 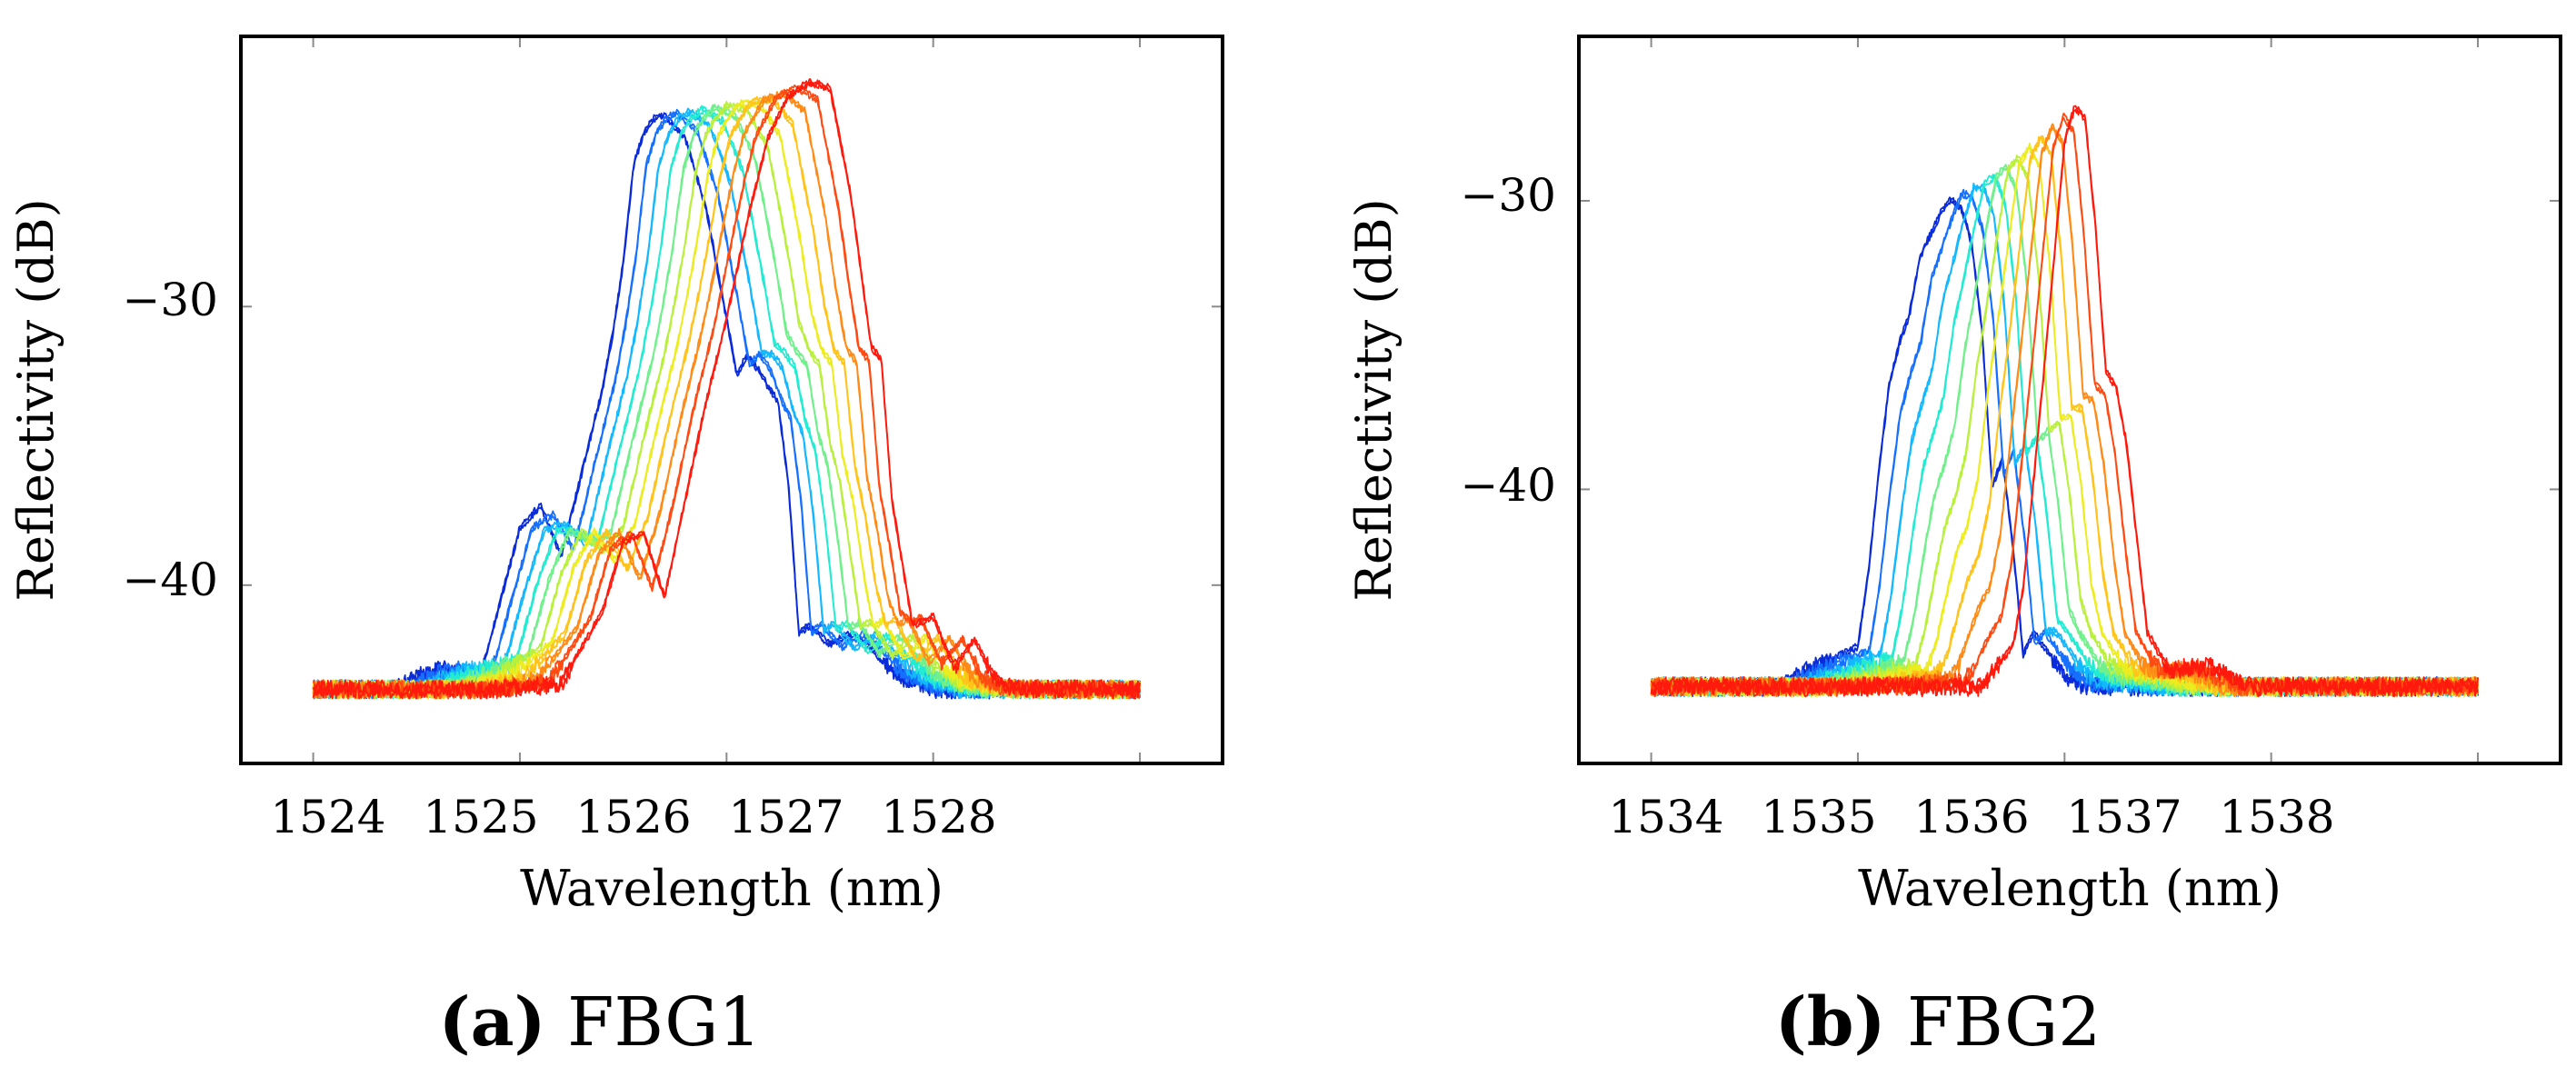 What do you see at coordinates (1818, 817) in the screenshot?
I see `fbg2-xtick-label-1535: 1535` at bounding box center [1818, 817].